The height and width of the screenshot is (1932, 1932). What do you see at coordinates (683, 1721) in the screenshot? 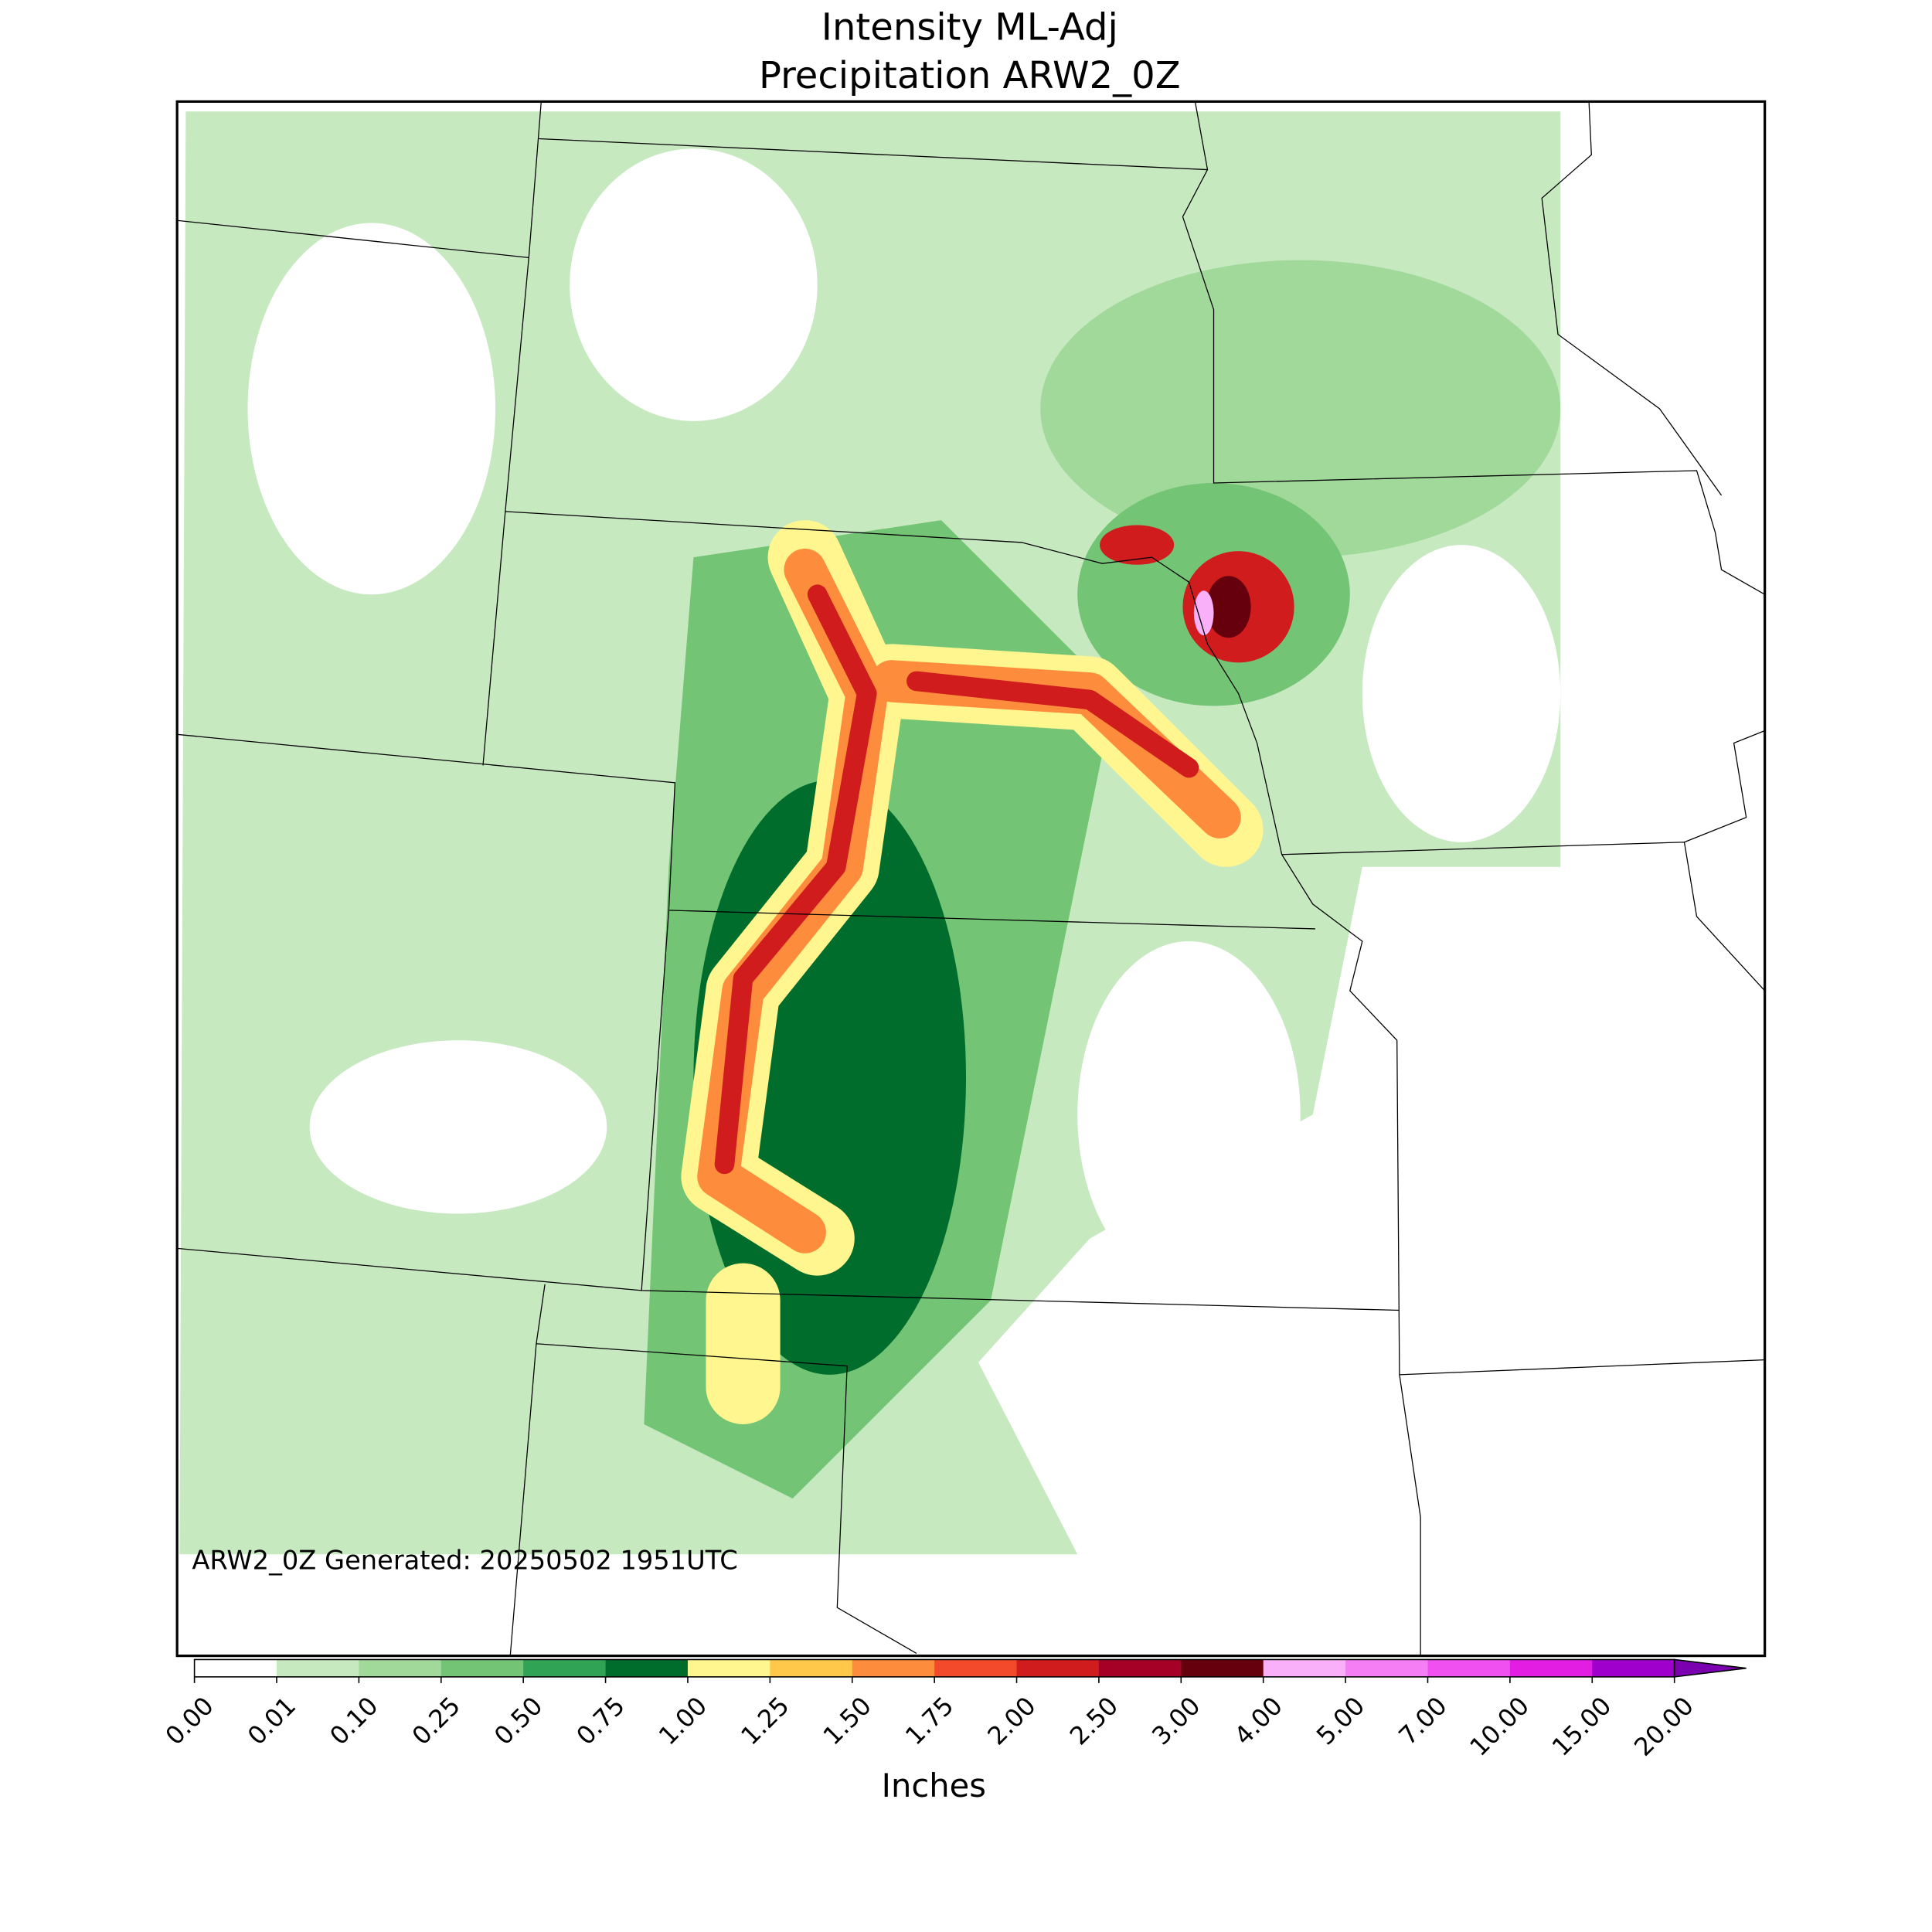
I see `colorbar-tick-label: 1.00` at bounding box center [683, 1721].